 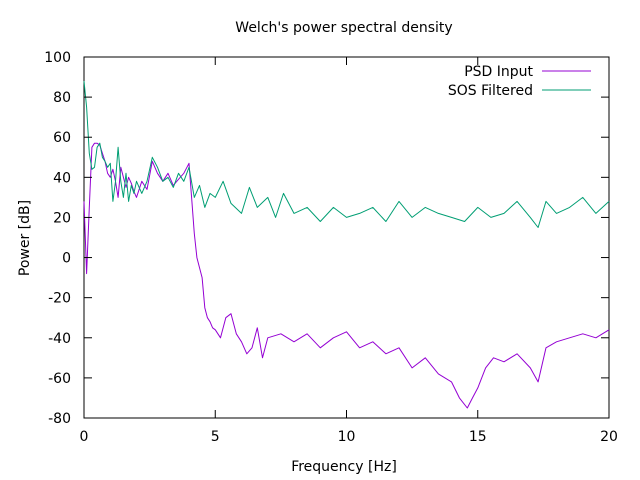 What do you see at coordinates (84, 437) in the screenshot?
I see `x-tick-label: 0` at bounding box center [84, 437].